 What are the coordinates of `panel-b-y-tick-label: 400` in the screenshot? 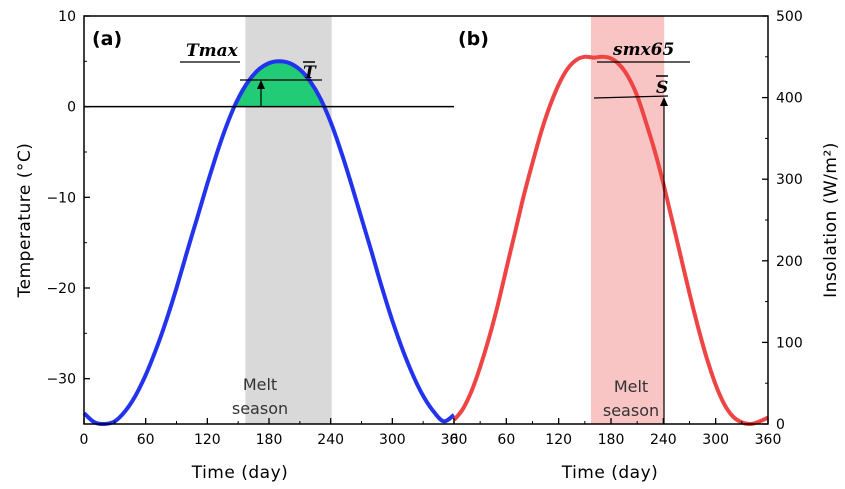 It's located at (789, 99).